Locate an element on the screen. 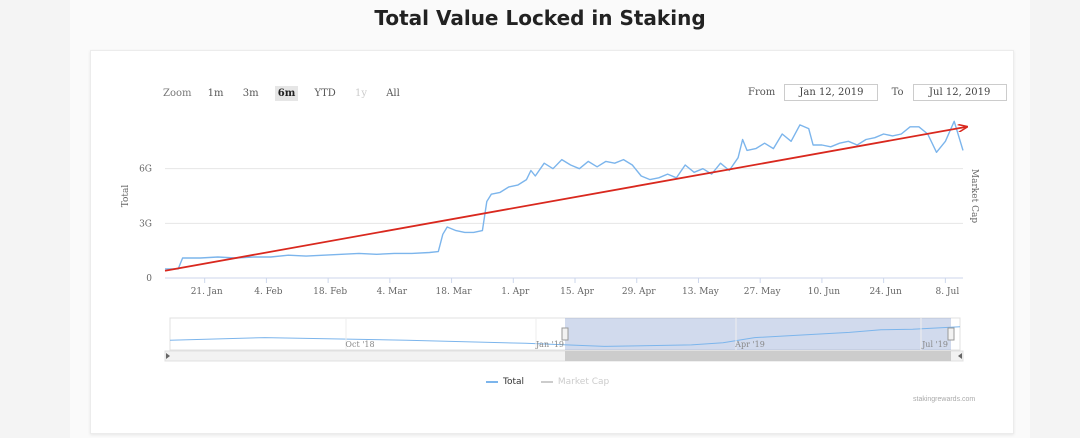 This screenshot has height=438, width=1080. to-date-input: Jul 12, 2019 is located at coordinates (959, 92).